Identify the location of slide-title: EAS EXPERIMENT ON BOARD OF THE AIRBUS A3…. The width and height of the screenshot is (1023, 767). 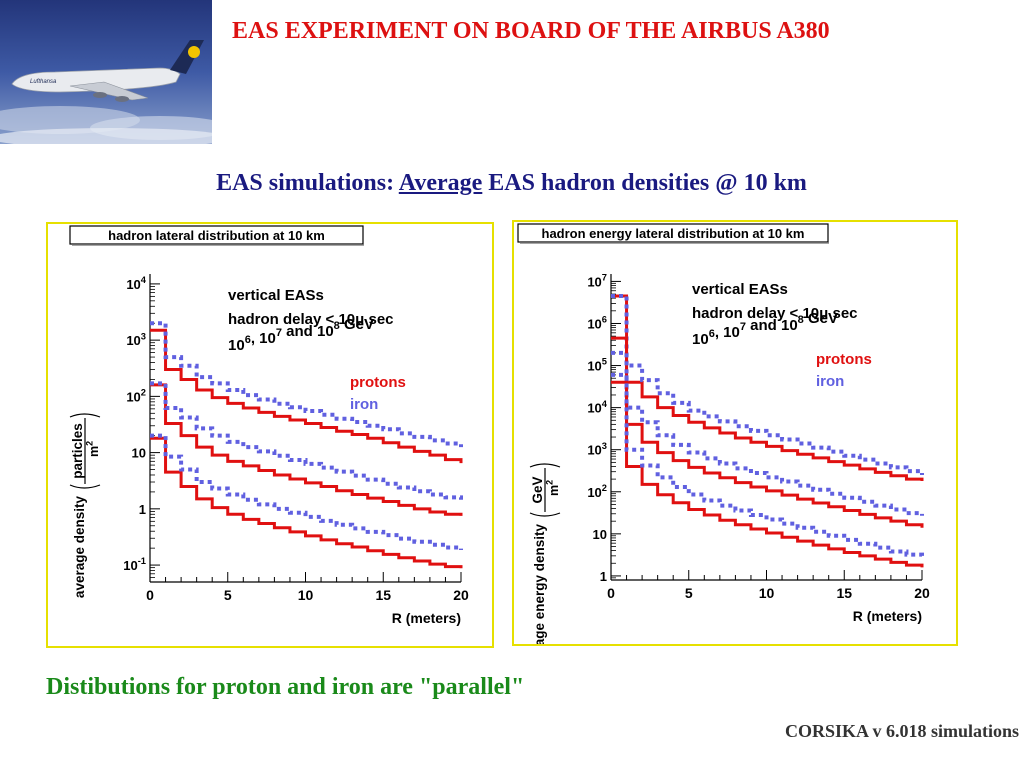
(531, 31).